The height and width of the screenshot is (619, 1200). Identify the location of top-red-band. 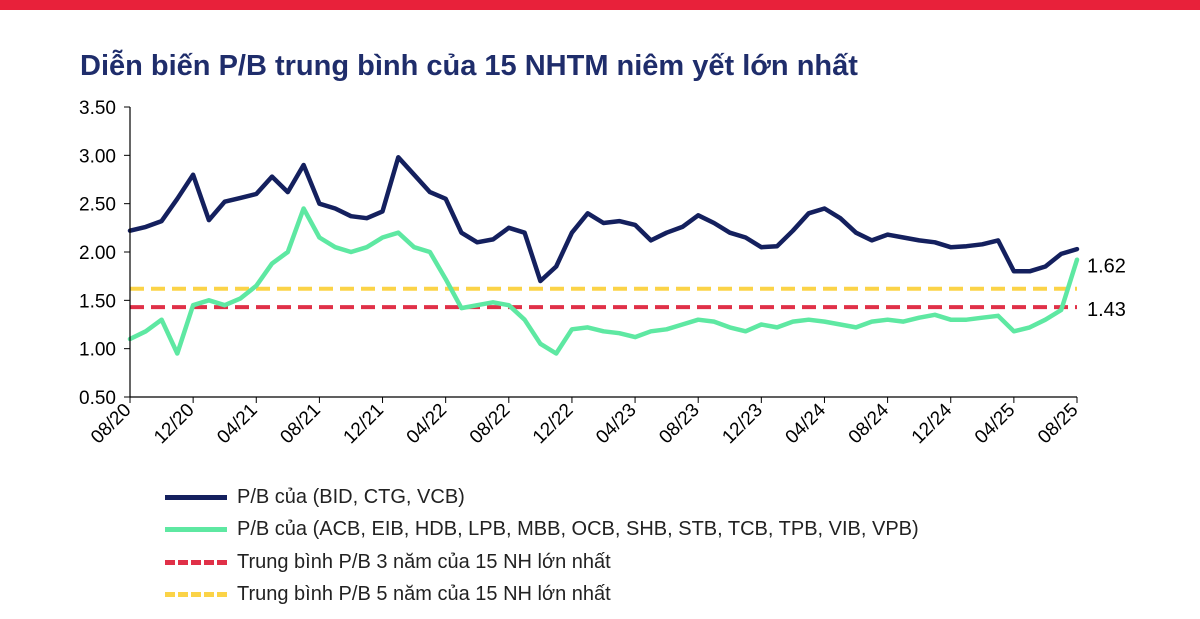
(600, 5).